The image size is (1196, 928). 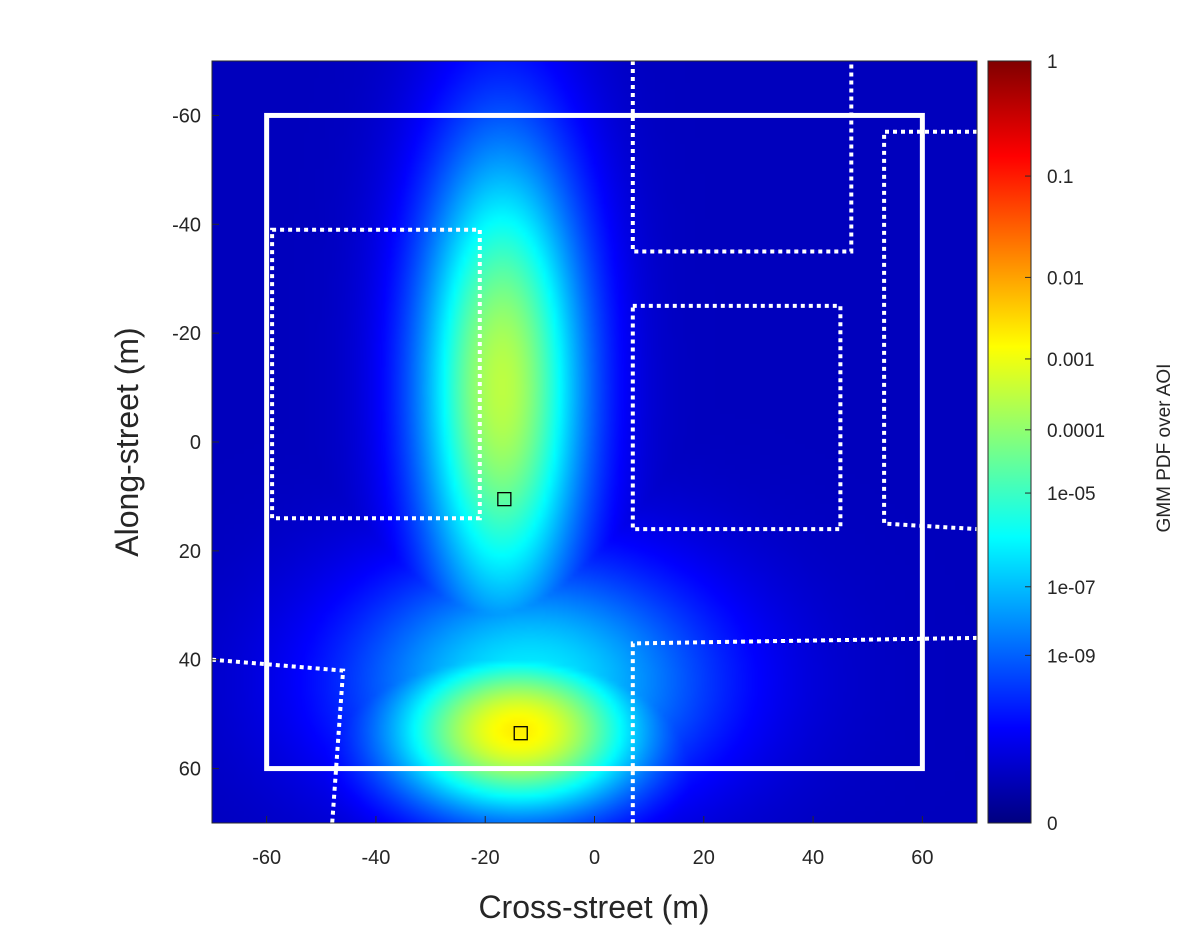 I want to click on x-tick-label: 0, so click(x=594, y=858).